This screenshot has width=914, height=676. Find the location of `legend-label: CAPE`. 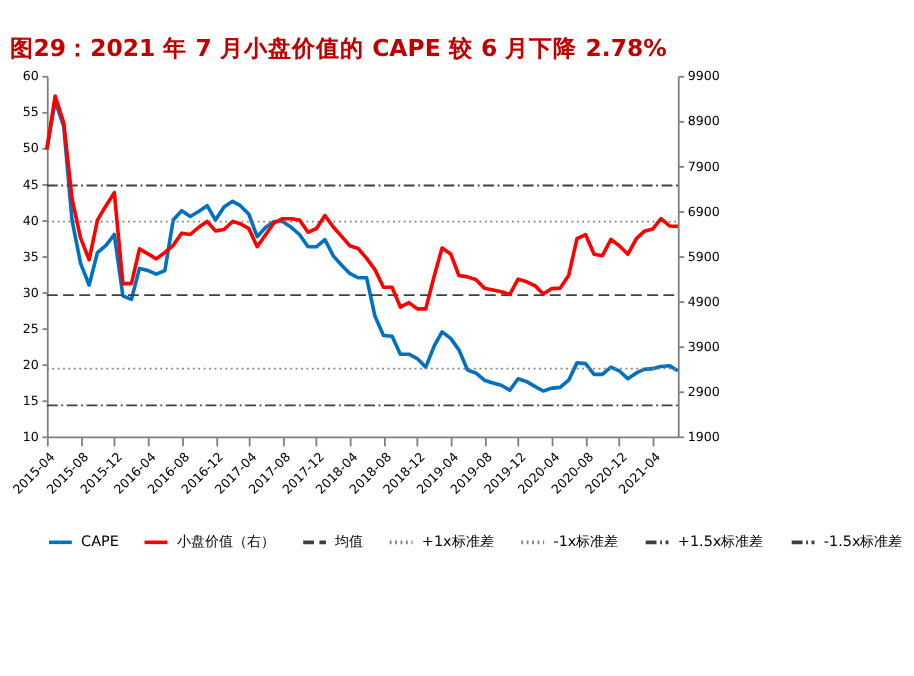

legend-label: CAPE is located at coordinates (100, 540).